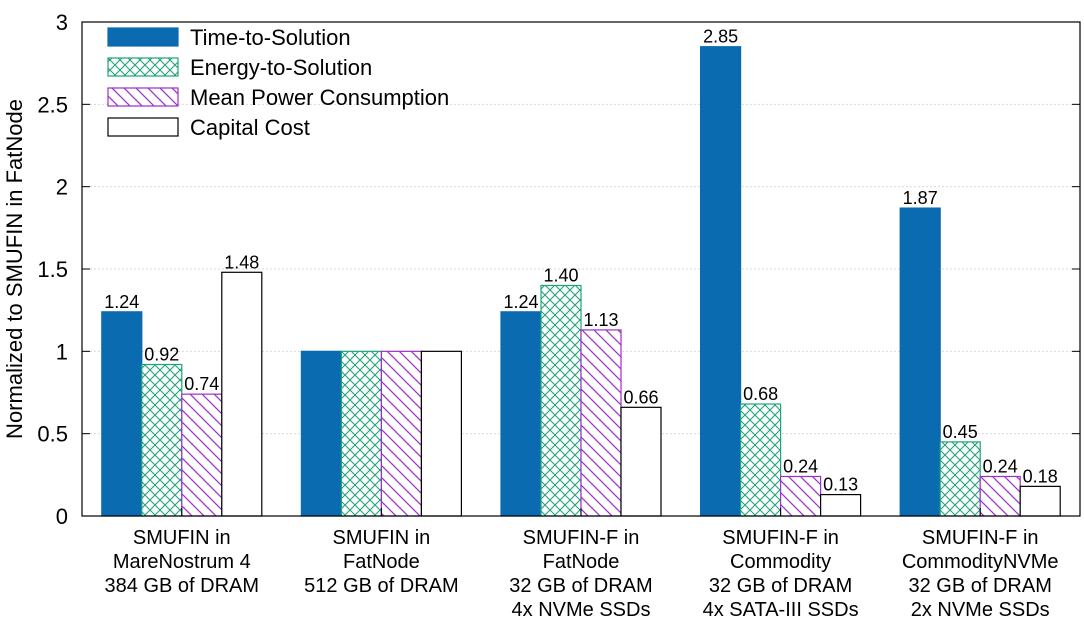  Describe the element at coordinates (560, 275) in the screenshot. I see `data-label: 1.40` at that location.